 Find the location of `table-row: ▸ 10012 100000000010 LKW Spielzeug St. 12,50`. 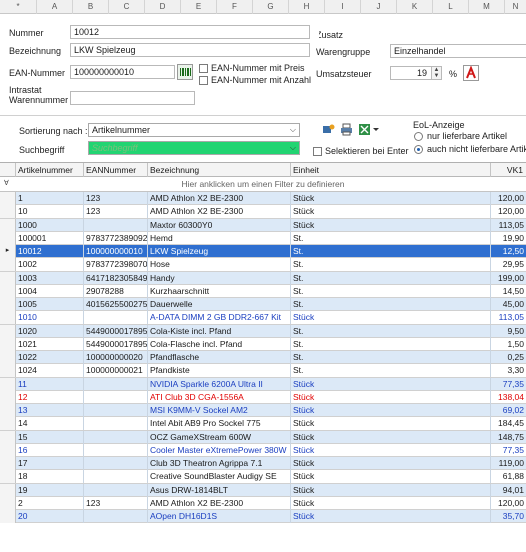

table-row: ▸ 10012 100000000010 LKW Spielzeug St. 12,50 is located at coordinates (263, 252).